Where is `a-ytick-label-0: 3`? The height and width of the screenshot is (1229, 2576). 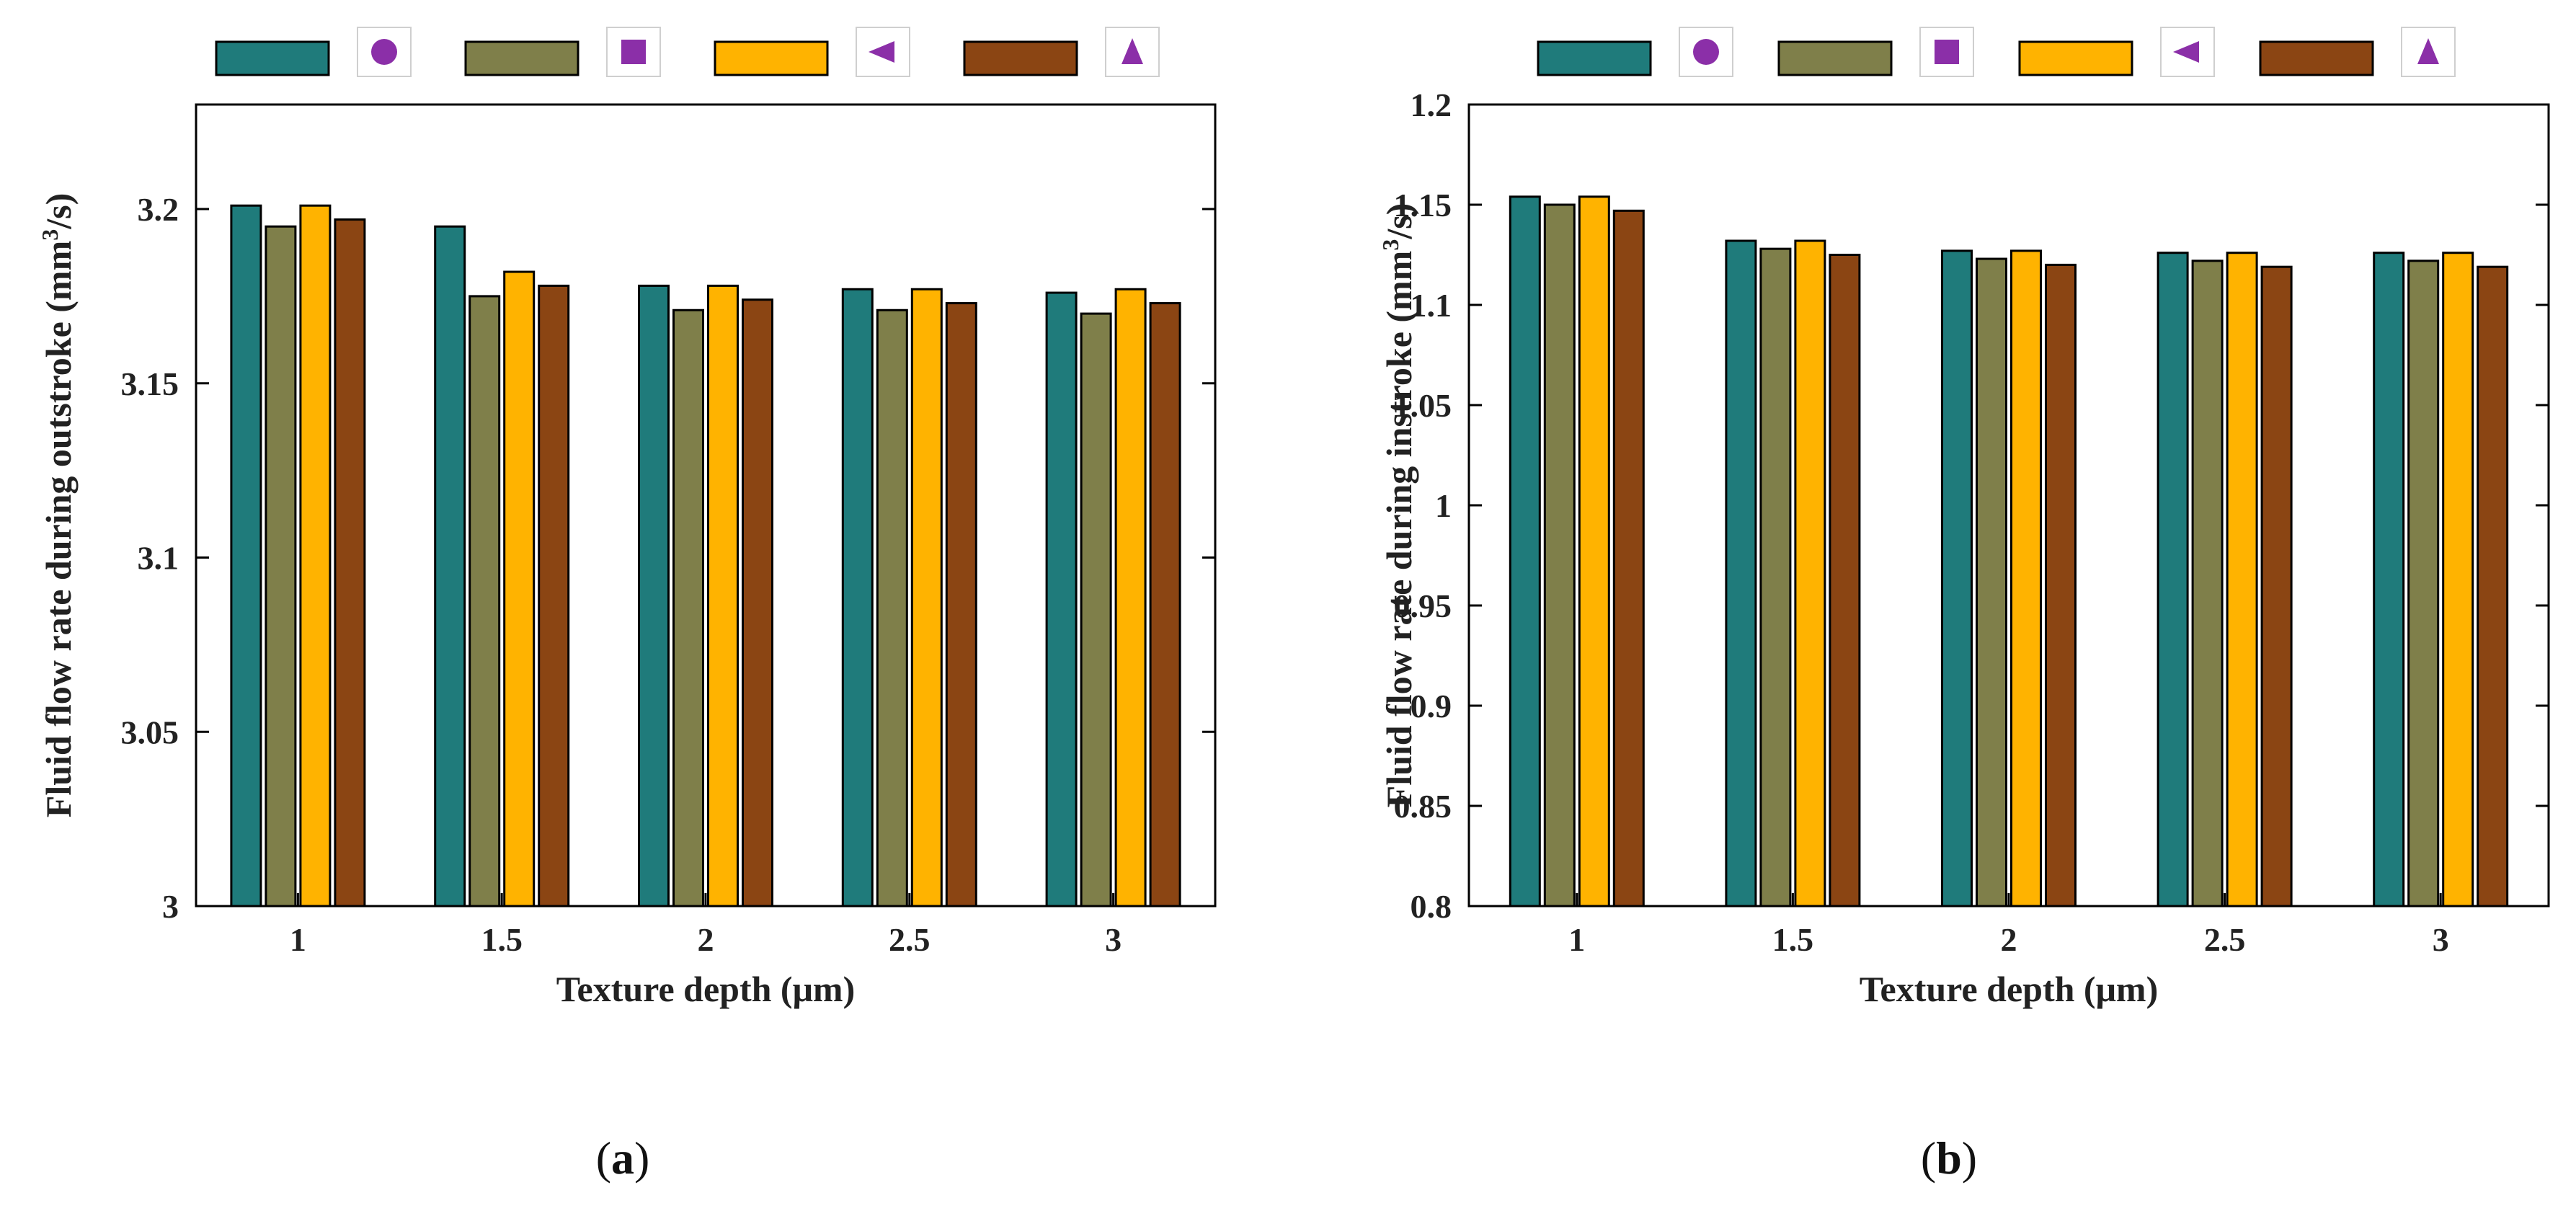 a-ytick-label-0: 3 is located at coordinates (170, 906).